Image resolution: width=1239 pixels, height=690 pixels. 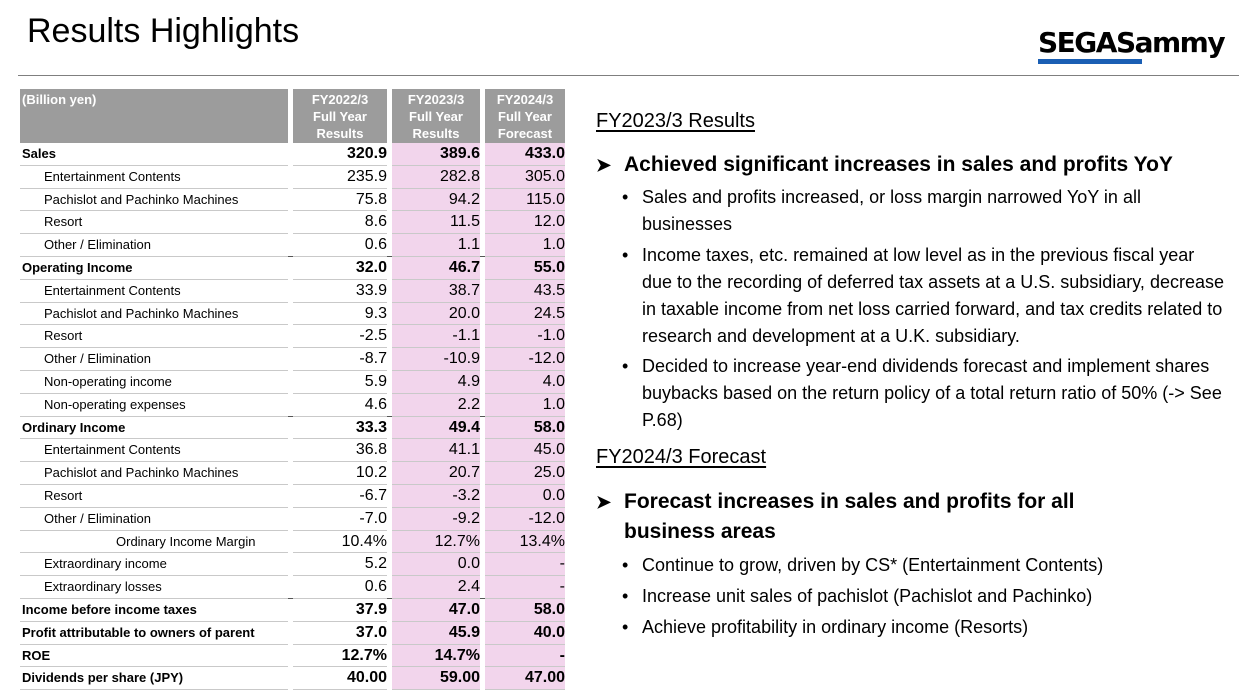 I want to click on table-row: Sales 320.9 389.6 433.0, so click(x=292, y=154).